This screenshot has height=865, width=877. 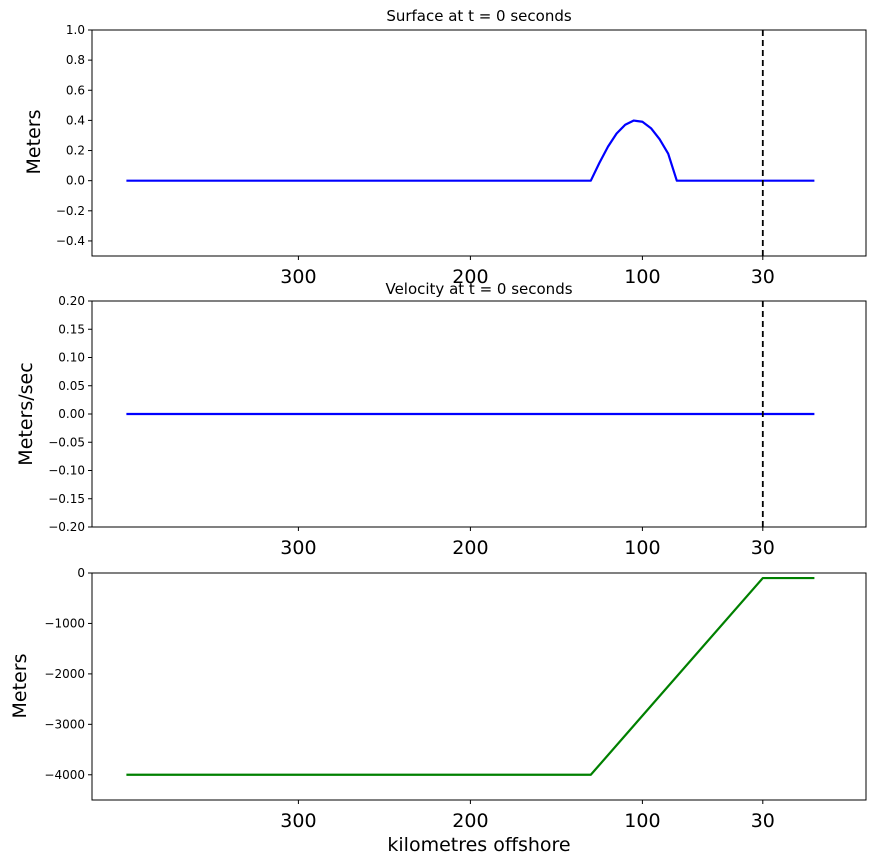 What do you see at coordinates (298, 277) in the screenshot?
I see `surface-xtick-label: 300` at bounding box center [298, 277].